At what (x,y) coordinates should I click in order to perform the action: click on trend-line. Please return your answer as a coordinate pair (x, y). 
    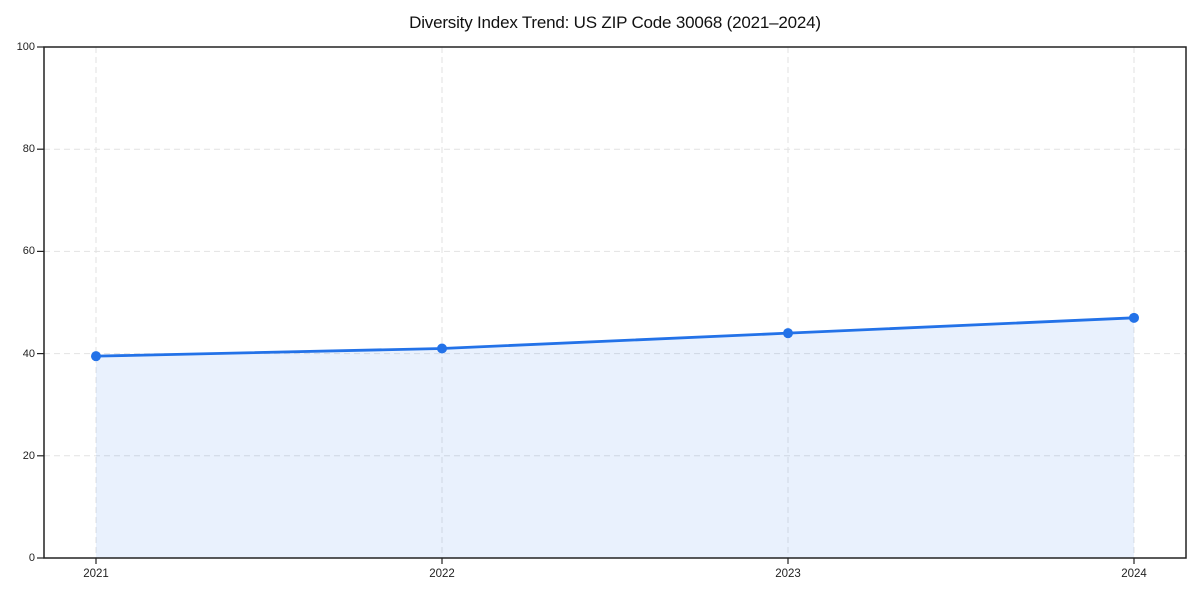
    Looking at the image, I should click on (615, 337).